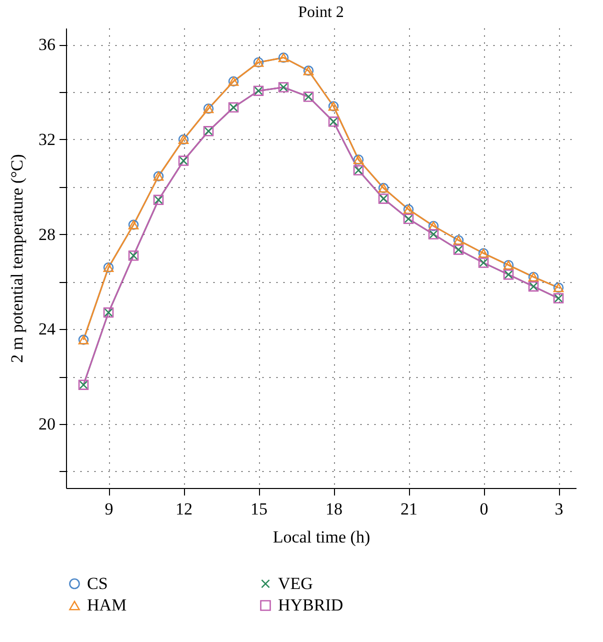 The height and width of the screenshot is (642, 603). What do you see at coordinates (47, 139) in the screenshot?
I see `y-tick-label: 32` at bounding box center [47, 139].